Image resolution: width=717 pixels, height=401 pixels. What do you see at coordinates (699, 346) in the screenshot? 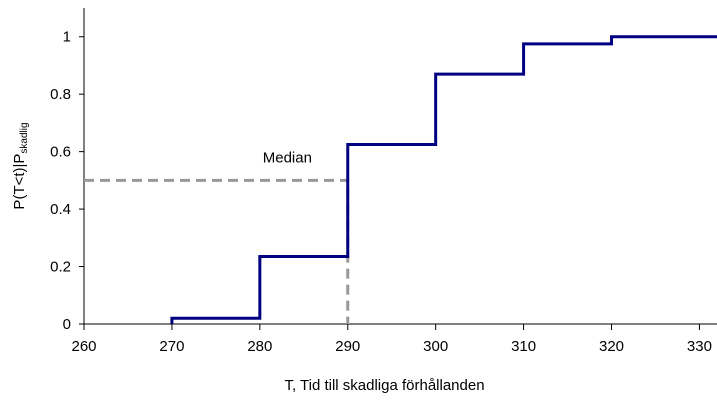
I see `x-tick-label: 330` at bounding box center [699, 346].